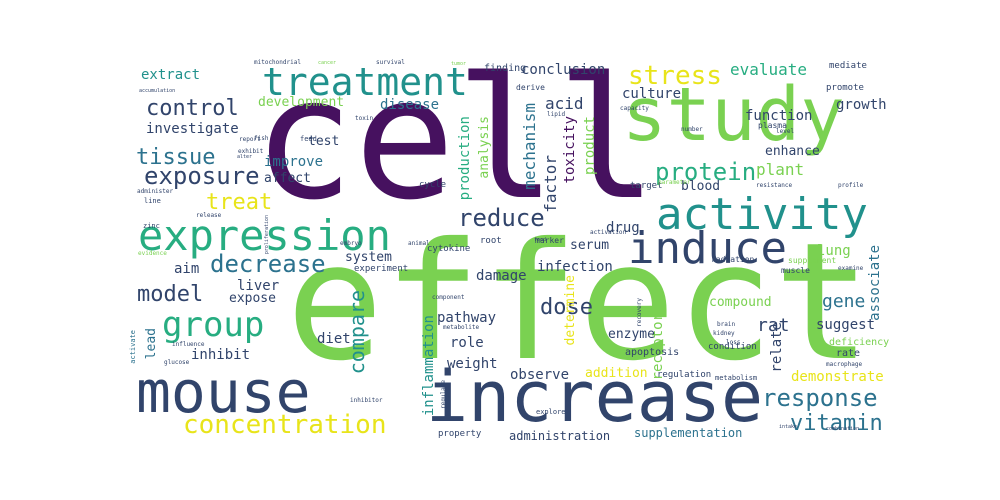 This screenshot has height=500, width=1000. I want to click on cloud-word: cancer, so click(327, 63).